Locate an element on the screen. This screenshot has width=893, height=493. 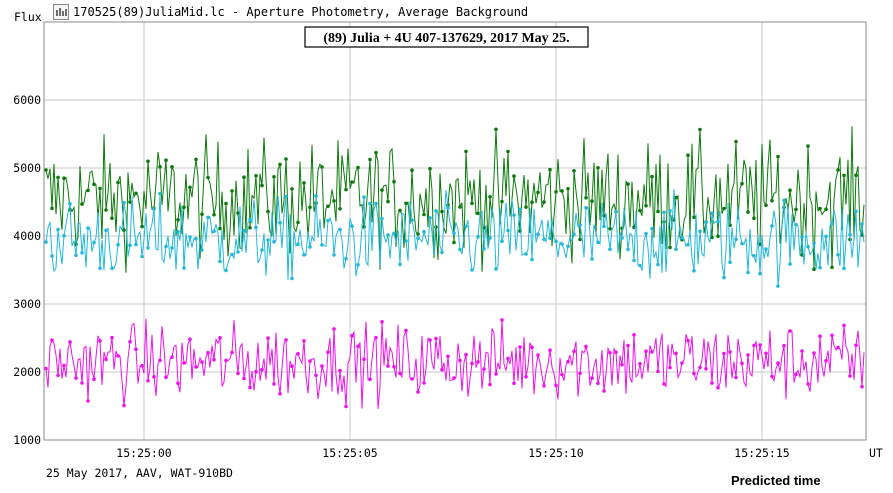
lightcurve-icon-glyph is located at coordinates (61, 12).